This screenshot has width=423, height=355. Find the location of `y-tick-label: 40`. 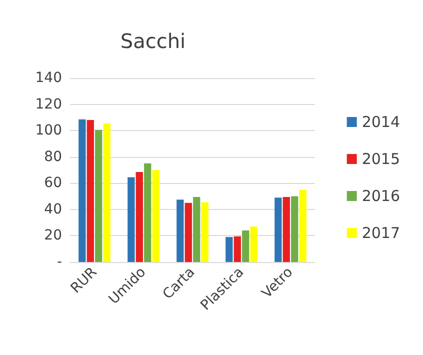

y-tick-label: 40 is located at coordinates (53, 209).